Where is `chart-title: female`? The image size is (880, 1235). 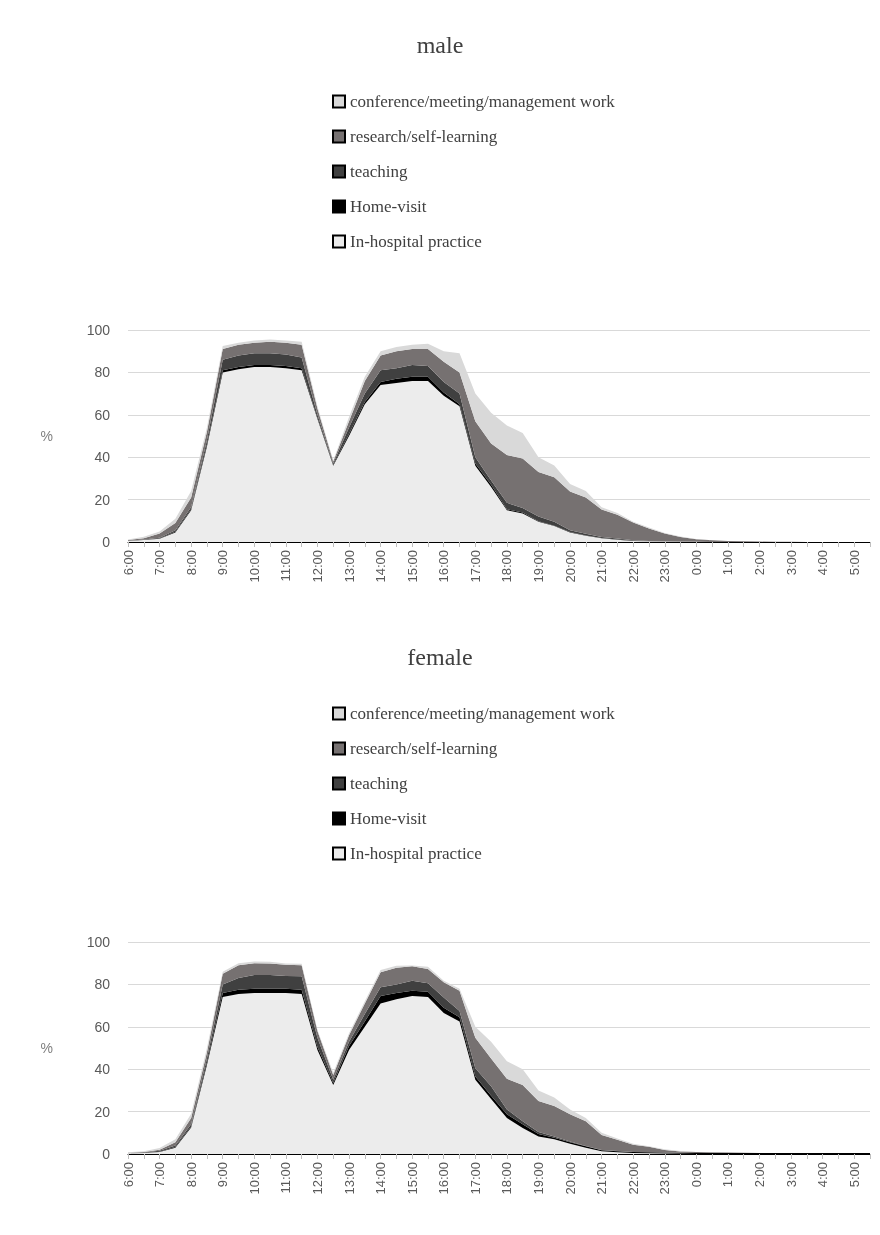 chart-title: female is located at coordinates (440, 657).